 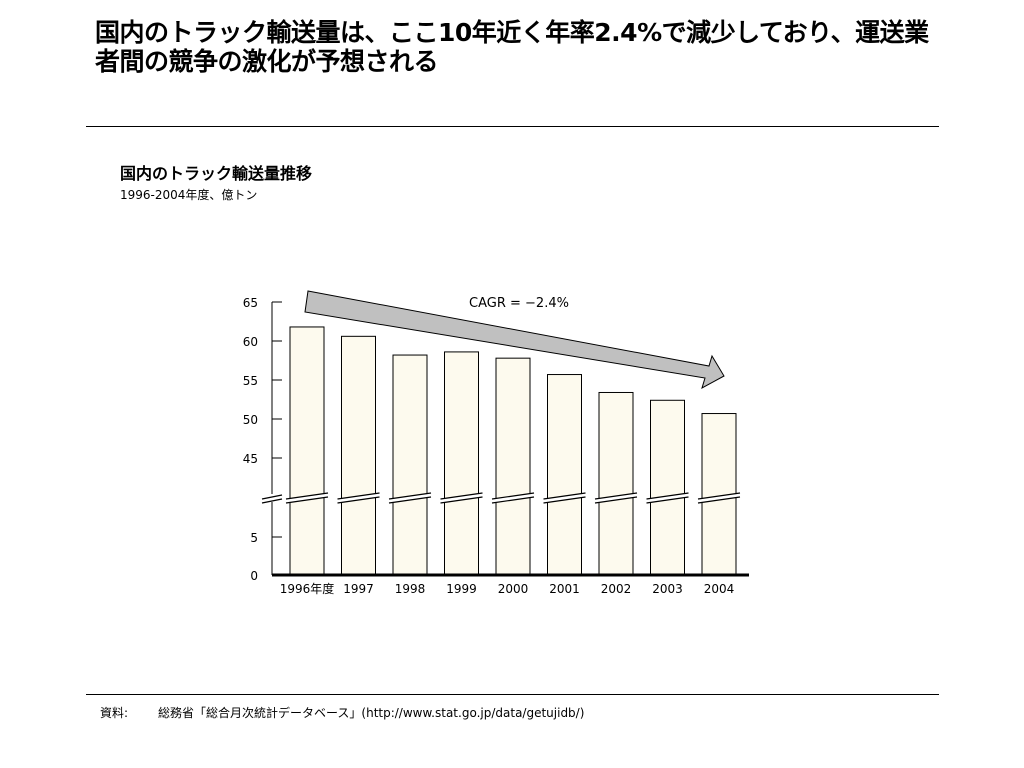 What do you see at coordinates (667, 589) in the screenshot?
I see `x-tick-label: 2003` at bounding box center [667, 589].